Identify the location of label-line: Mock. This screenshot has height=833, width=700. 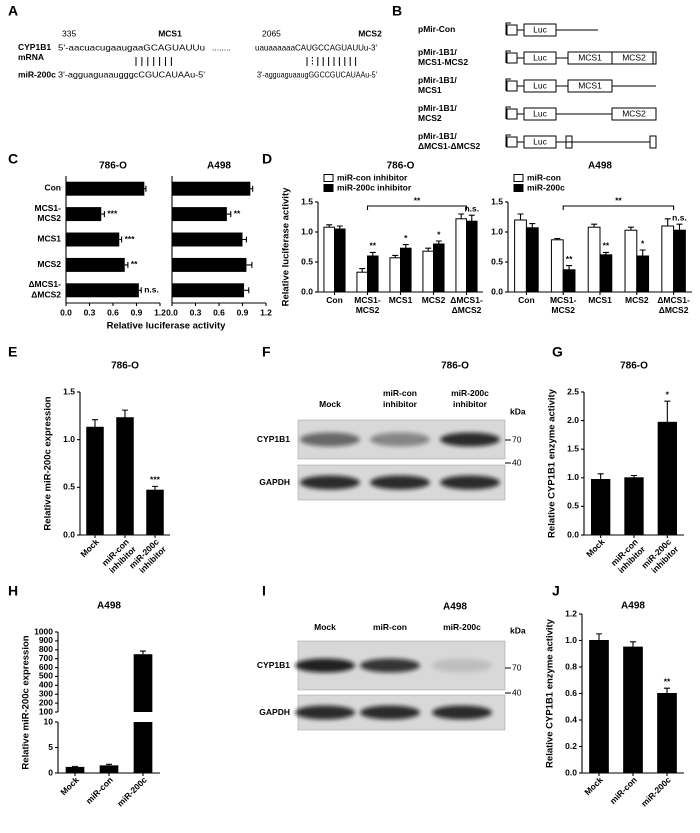
(325, 627).